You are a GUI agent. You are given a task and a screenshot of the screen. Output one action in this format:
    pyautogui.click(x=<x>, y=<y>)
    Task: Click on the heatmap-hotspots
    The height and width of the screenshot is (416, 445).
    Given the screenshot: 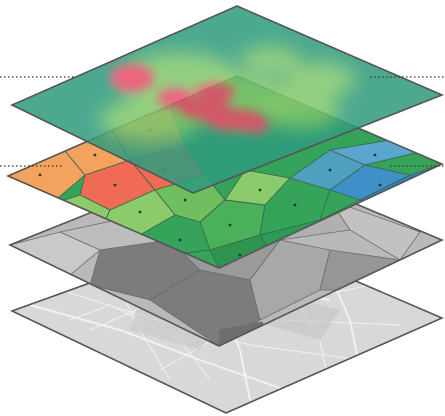 What is the action you would take?
    pyautogui.click(x=227, y=94)
    